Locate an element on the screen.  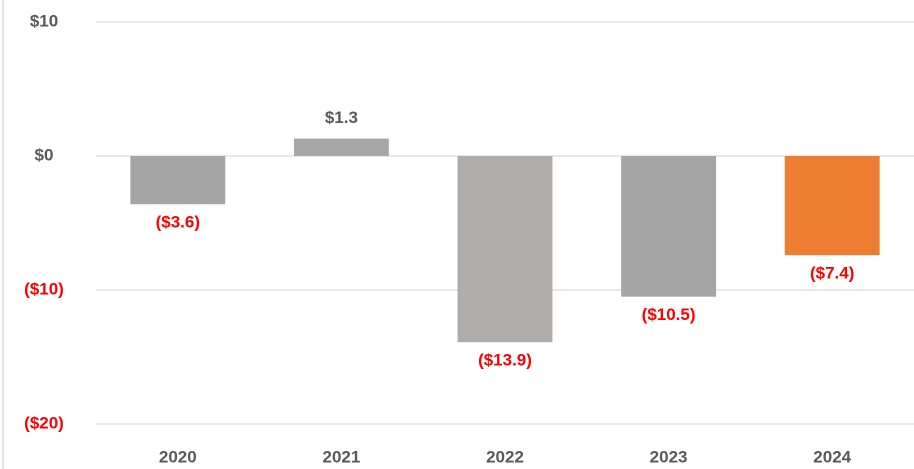
x-tick-label: 2021 is located at coordinates (341, 456).